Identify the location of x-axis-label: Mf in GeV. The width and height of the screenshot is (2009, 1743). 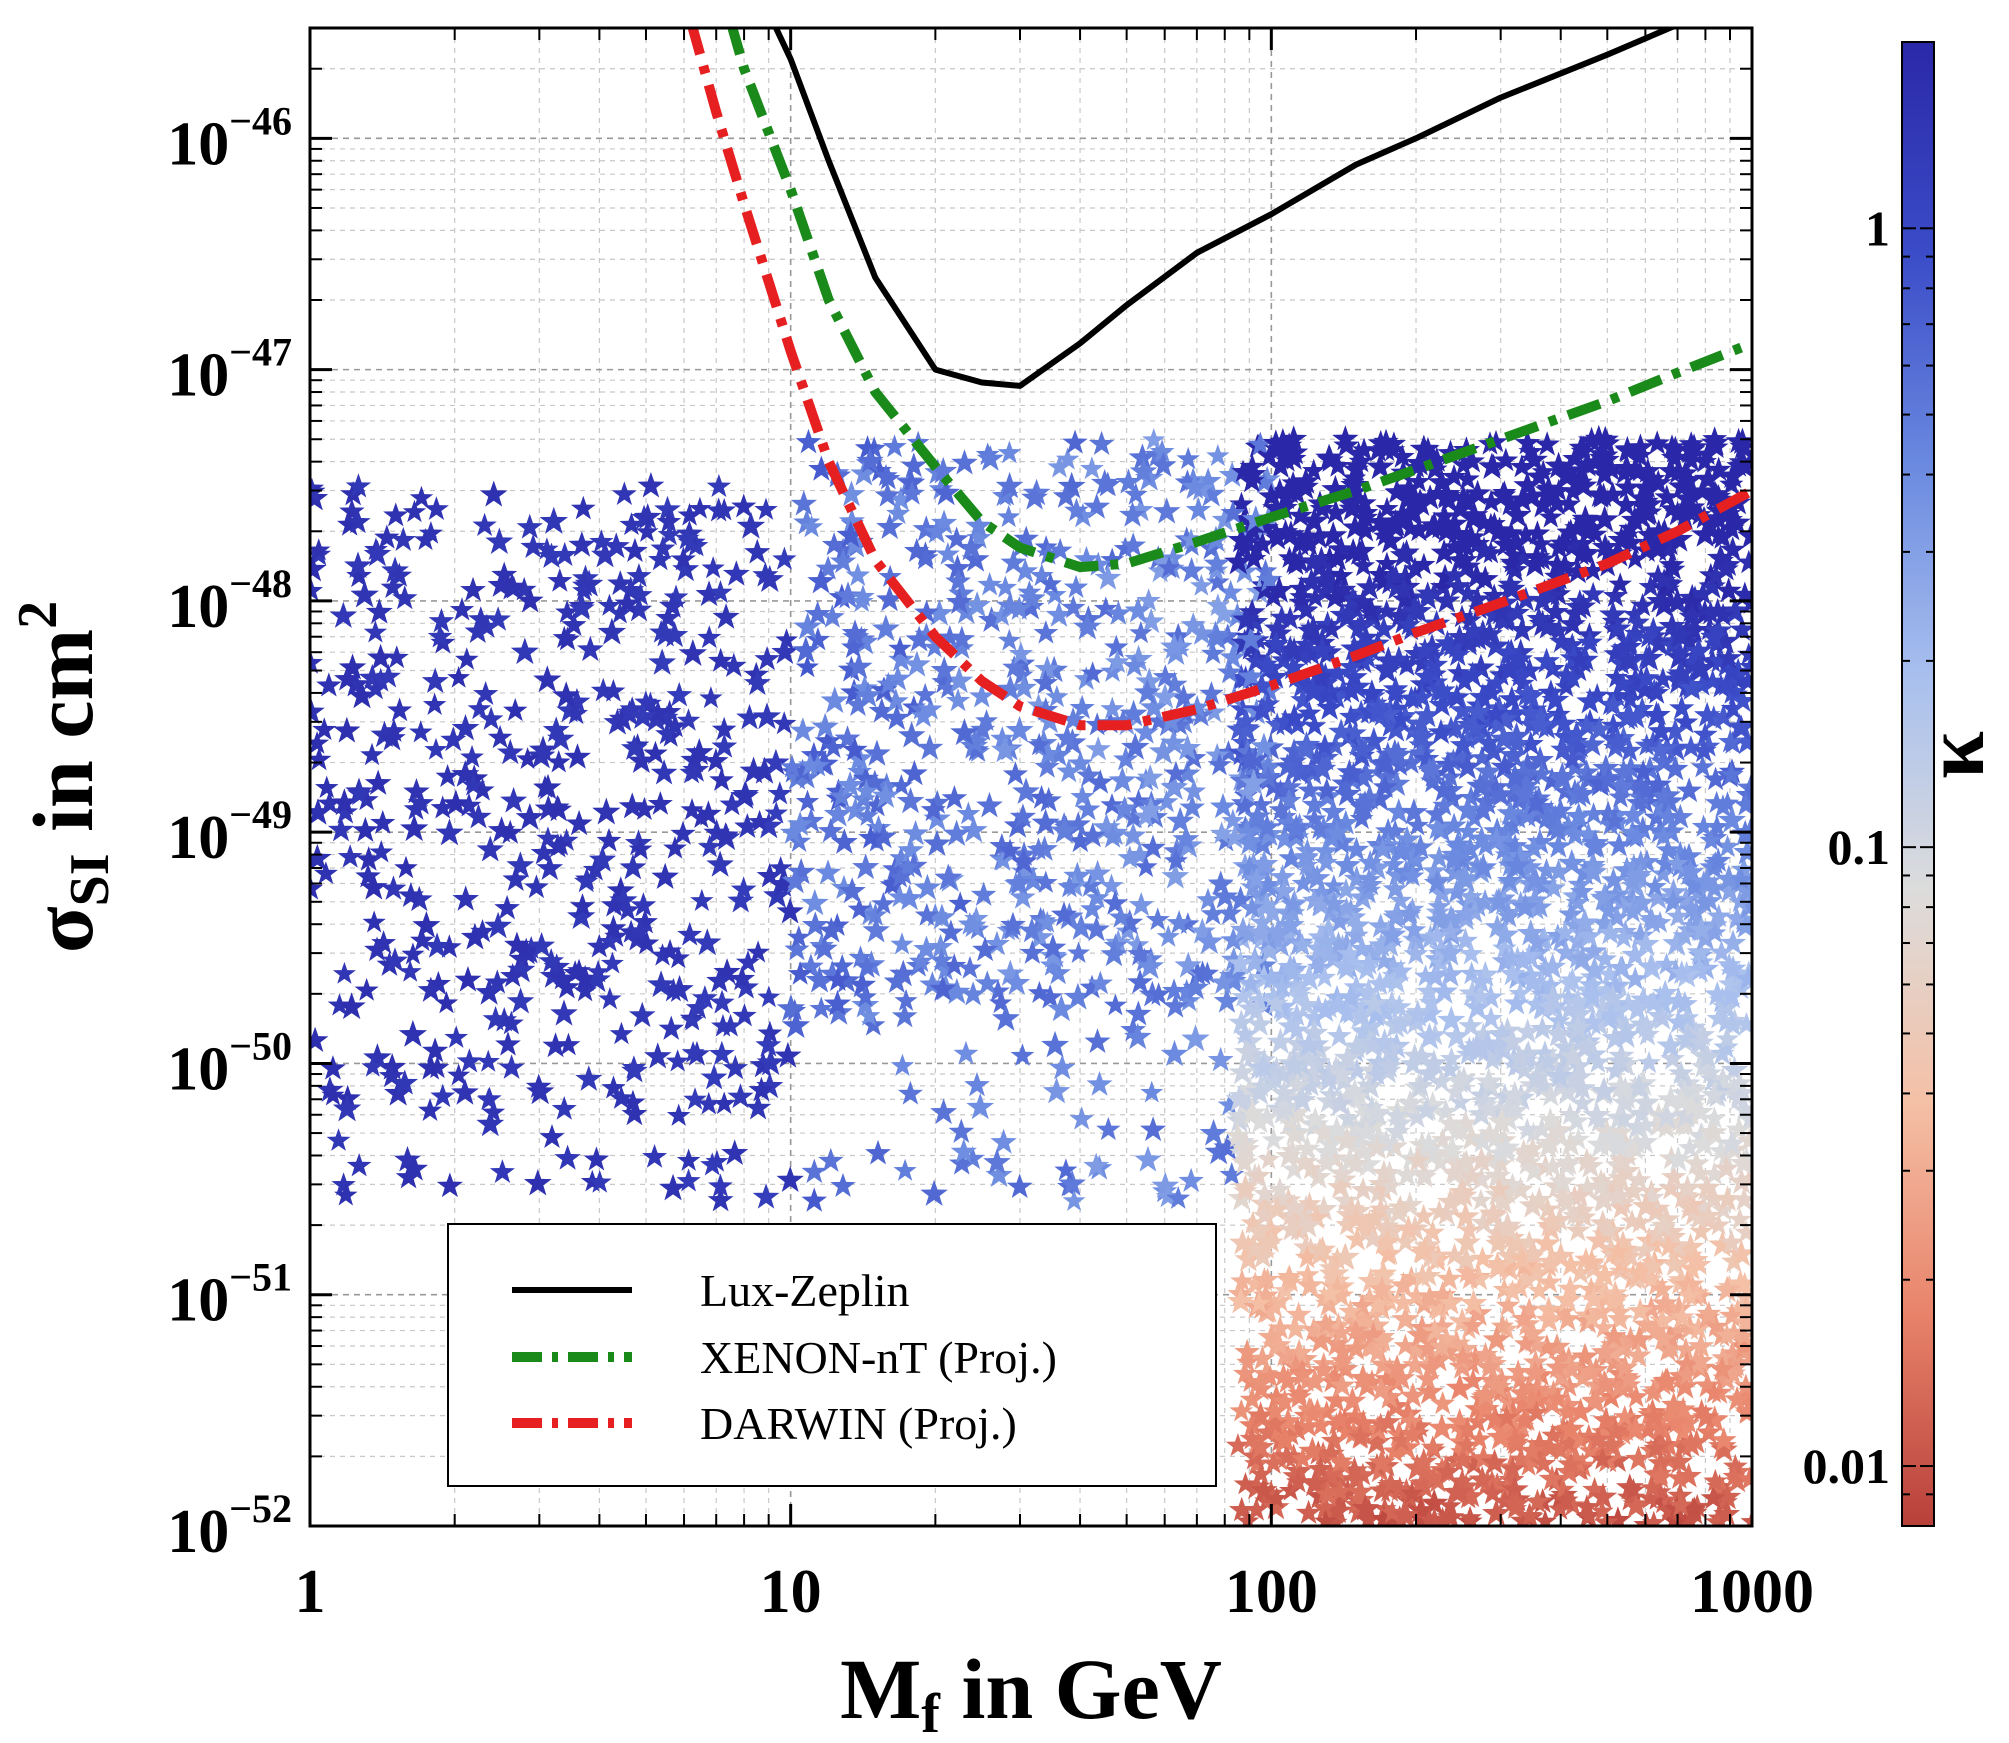
(1031, 1692).